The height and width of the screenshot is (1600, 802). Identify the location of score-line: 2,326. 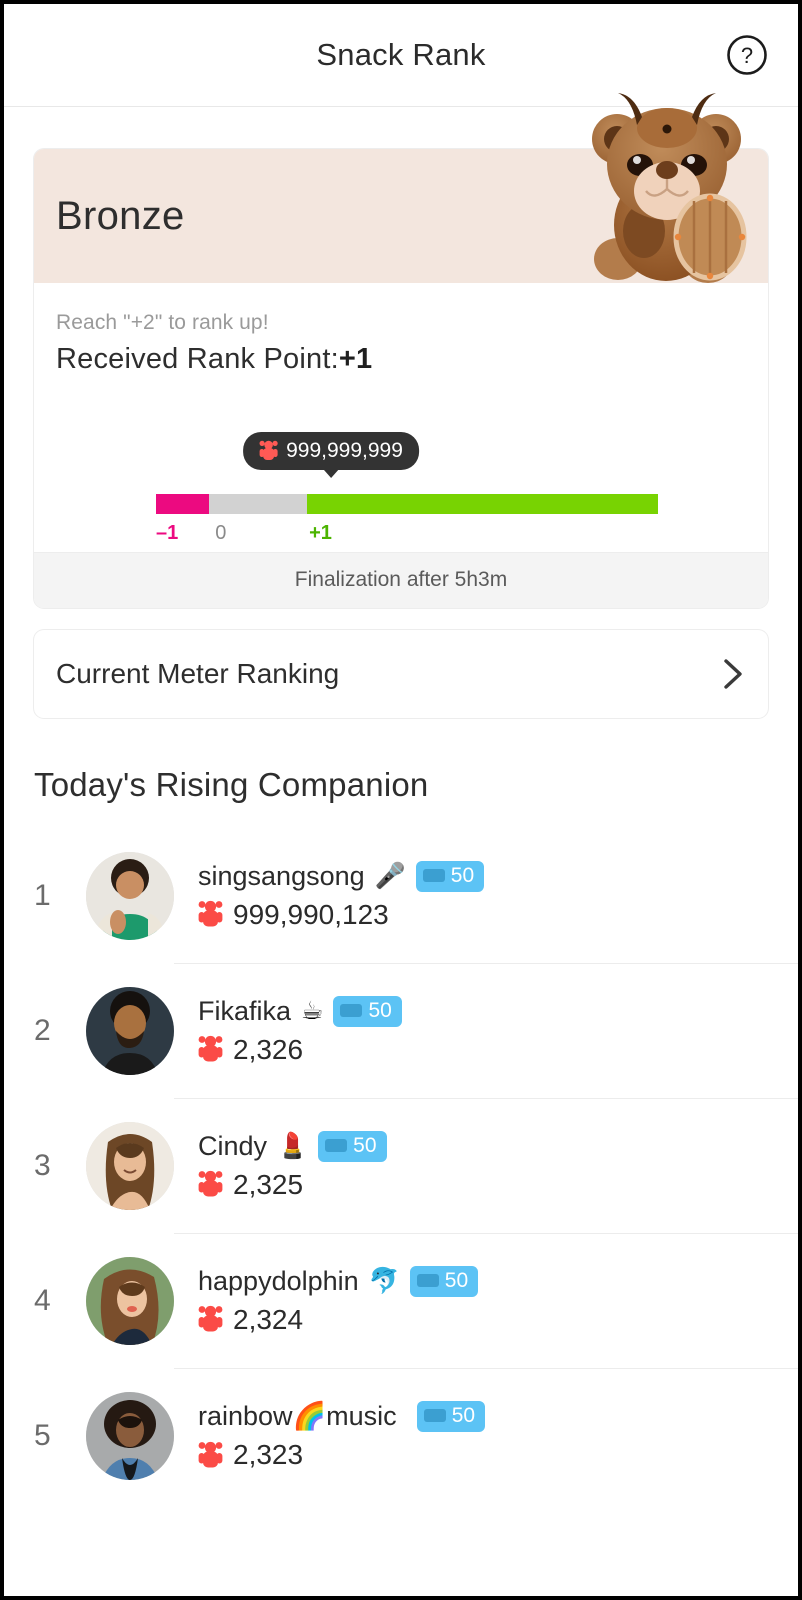
(498, 1050).